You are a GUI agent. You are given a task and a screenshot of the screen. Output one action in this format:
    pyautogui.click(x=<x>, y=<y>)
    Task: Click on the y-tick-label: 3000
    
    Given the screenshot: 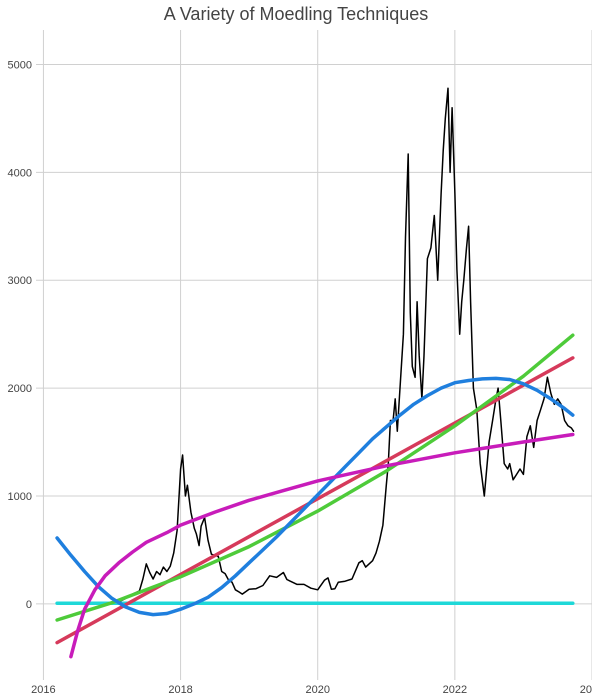 What is the action you would take?
    pyautogui.click(x=20, y=281)
    